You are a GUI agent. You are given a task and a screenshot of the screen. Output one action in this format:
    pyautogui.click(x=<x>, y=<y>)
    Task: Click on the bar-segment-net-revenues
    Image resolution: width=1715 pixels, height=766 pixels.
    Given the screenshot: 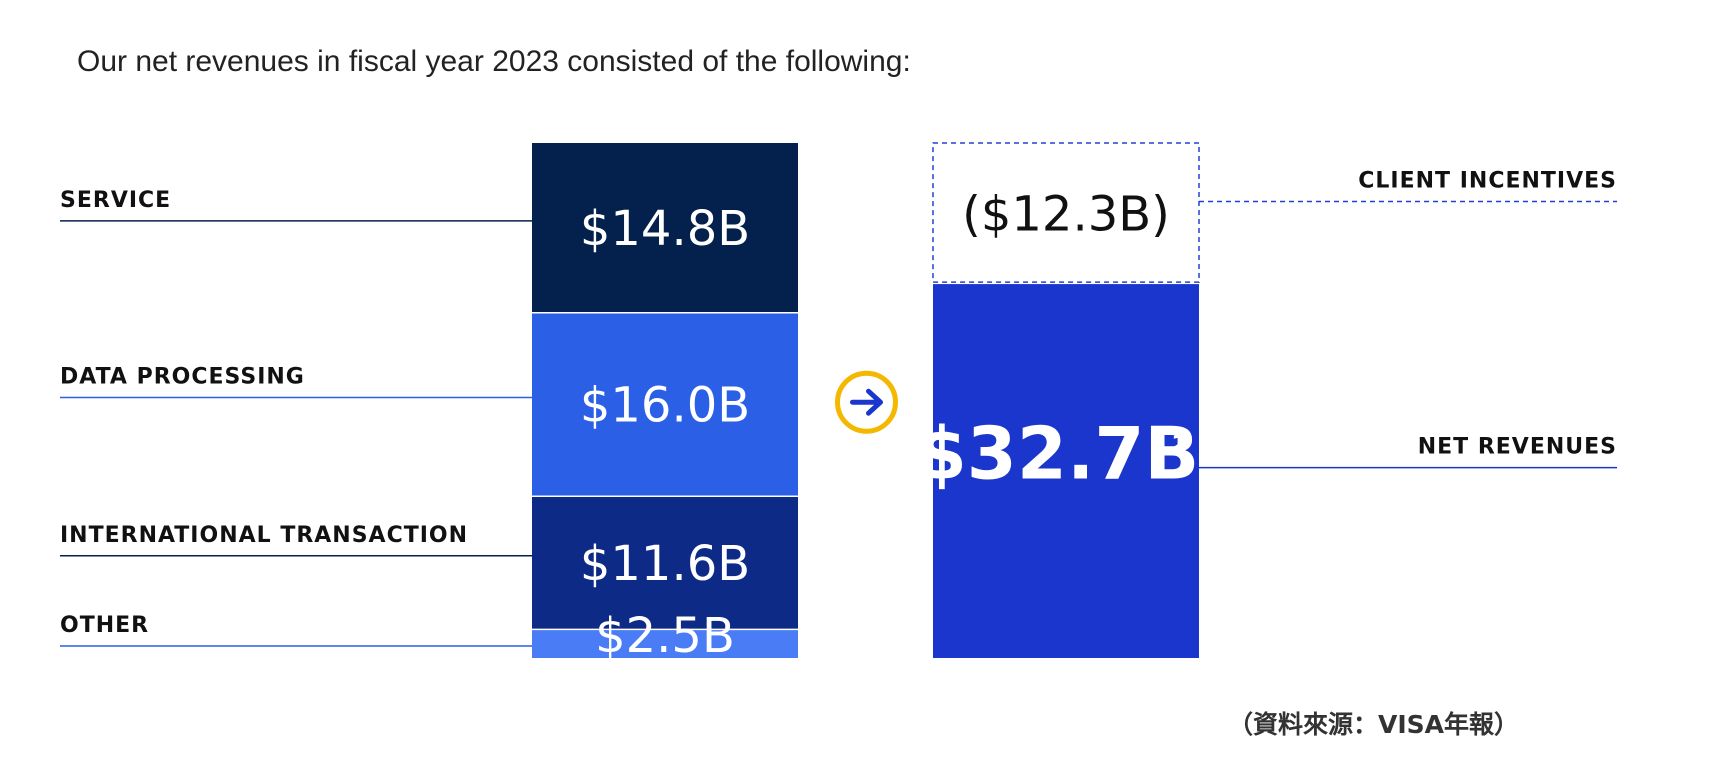 What is the action you would take?
    pyautogui.click(x=1066, y=471)
    